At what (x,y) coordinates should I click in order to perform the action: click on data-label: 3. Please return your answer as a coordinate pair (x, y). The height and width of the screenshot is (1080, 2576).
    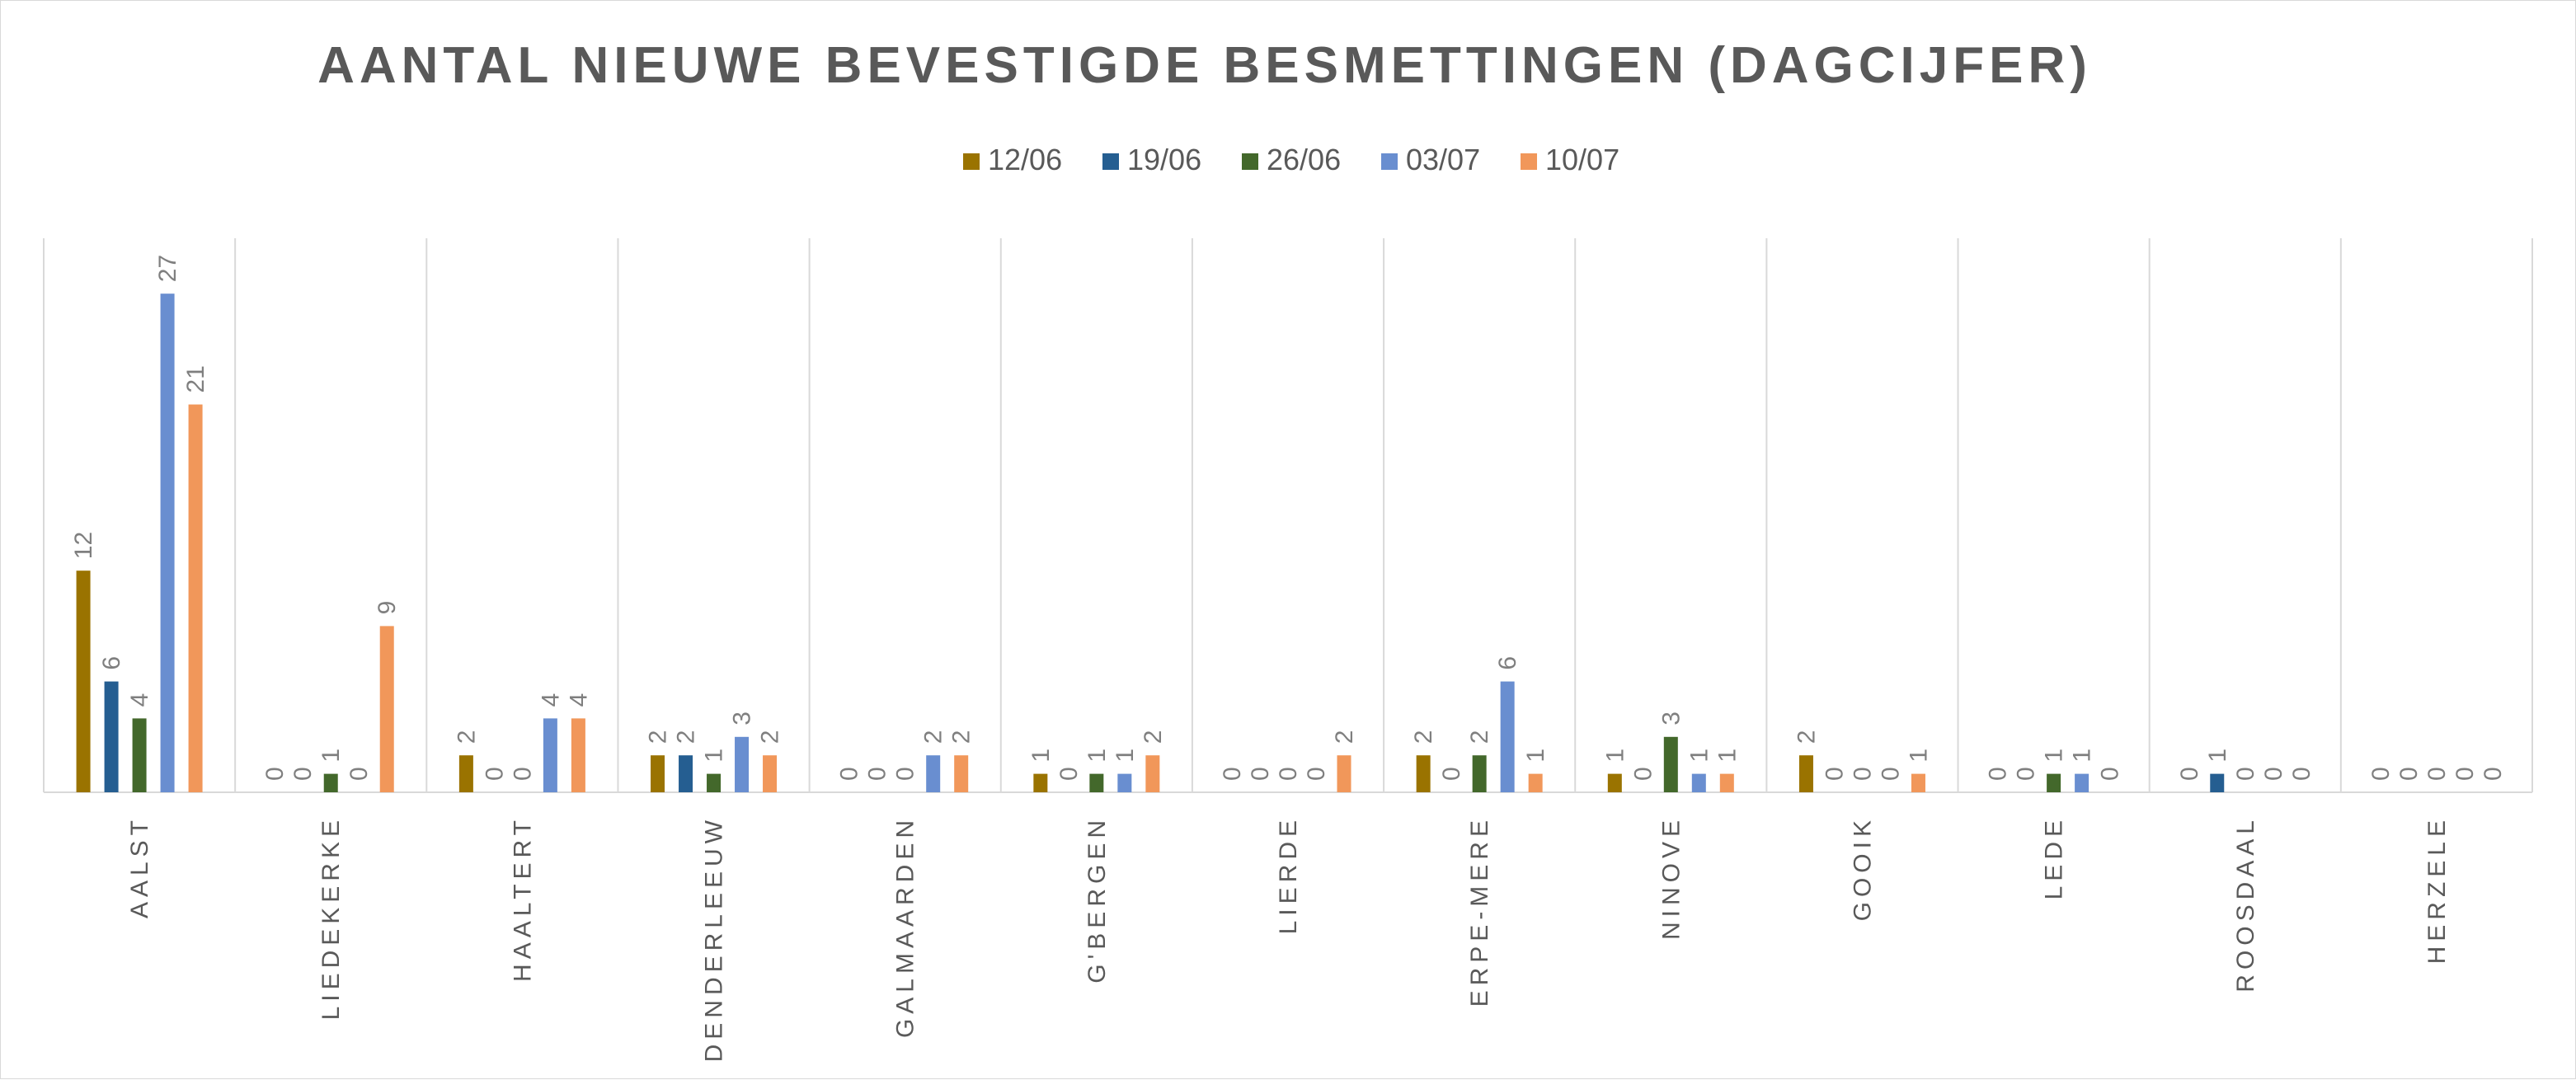
    Looking at the image, I should click on (742, 718).